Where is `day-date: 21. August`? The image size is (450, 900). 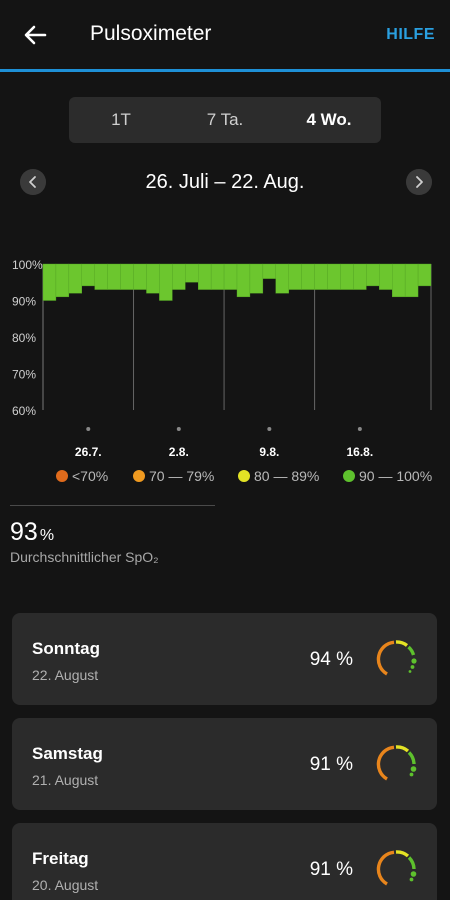
day-date: 21. August is located at coordinates (65, 780).